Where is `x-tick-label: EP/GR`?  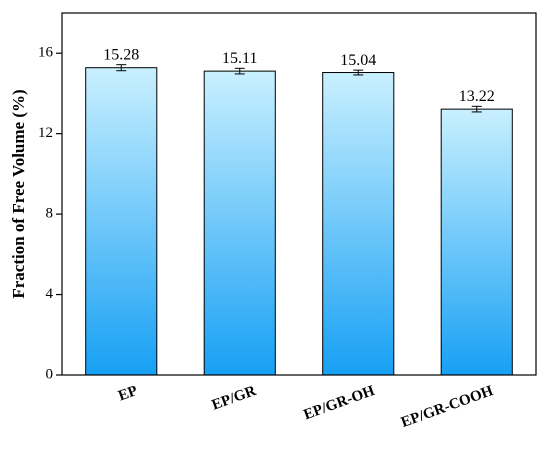 x-tick-label: EP/GR is located at coordinates (234, 398).